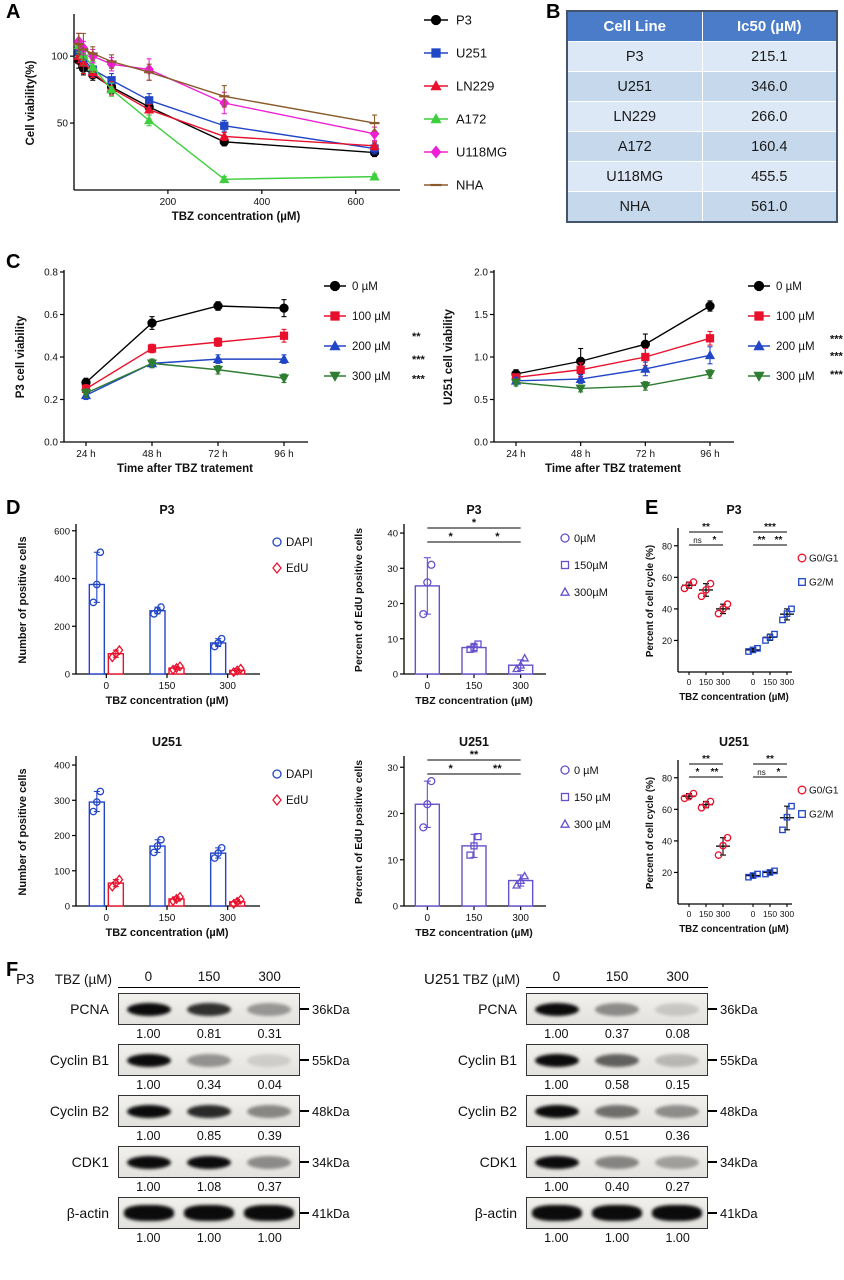 This screenshot has width=844, height=1280. Describe the element at coordinates (209, 1213) in the screenshot. I see `blot-image` at that location.